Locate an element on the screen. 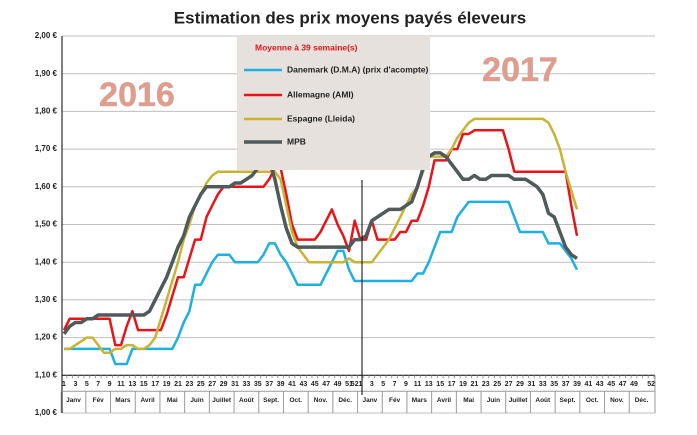  annotation: 2016 is located at coordinates (137, 95).